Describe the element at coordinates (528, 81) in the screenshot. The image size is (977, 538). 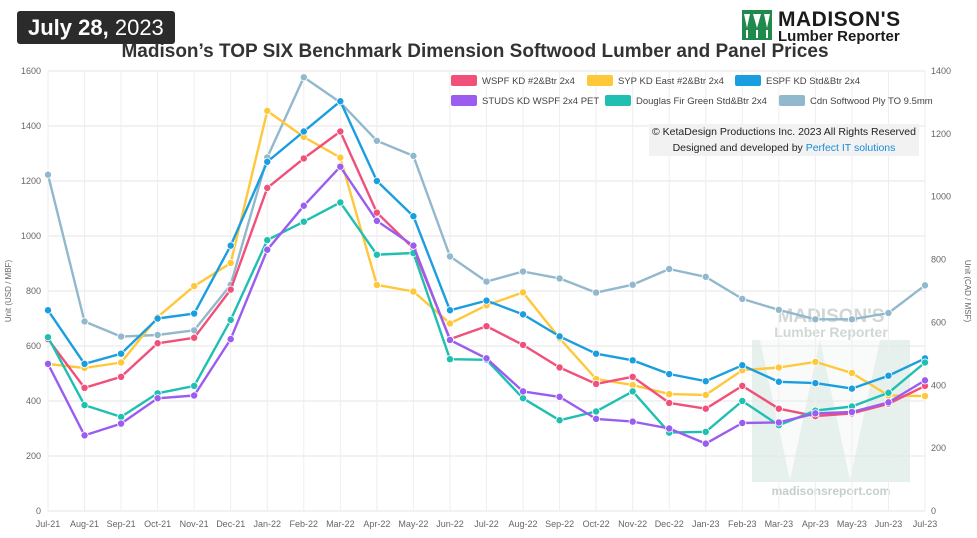
I see `legend-label: WSPF KD #2&Btr 2x4` at that location.